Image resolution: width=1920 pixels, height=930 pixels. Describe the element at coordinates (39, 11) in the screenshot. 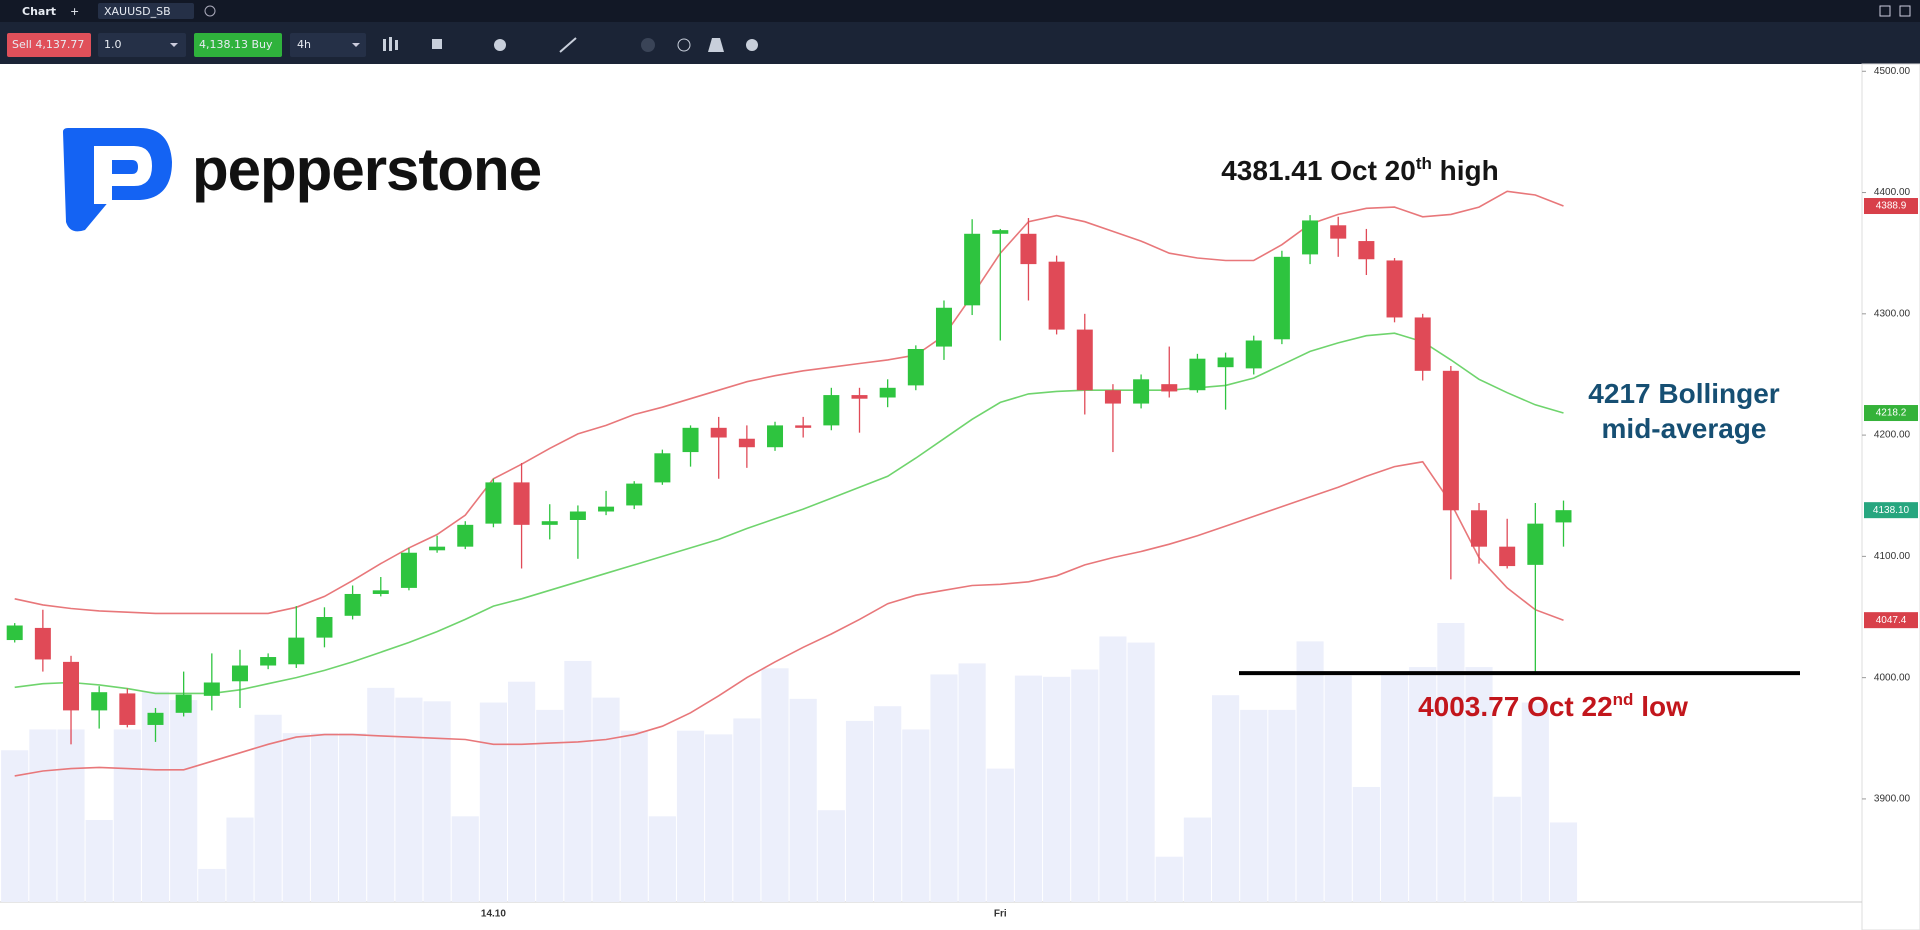

I see `tab: Chart` at that location.